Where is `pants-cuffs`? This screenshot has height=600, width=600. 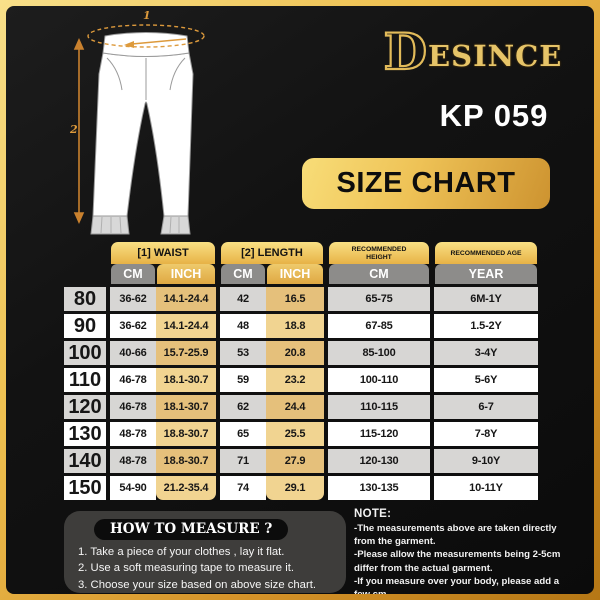
pants-cuffs is located at coordinates (140, 225).